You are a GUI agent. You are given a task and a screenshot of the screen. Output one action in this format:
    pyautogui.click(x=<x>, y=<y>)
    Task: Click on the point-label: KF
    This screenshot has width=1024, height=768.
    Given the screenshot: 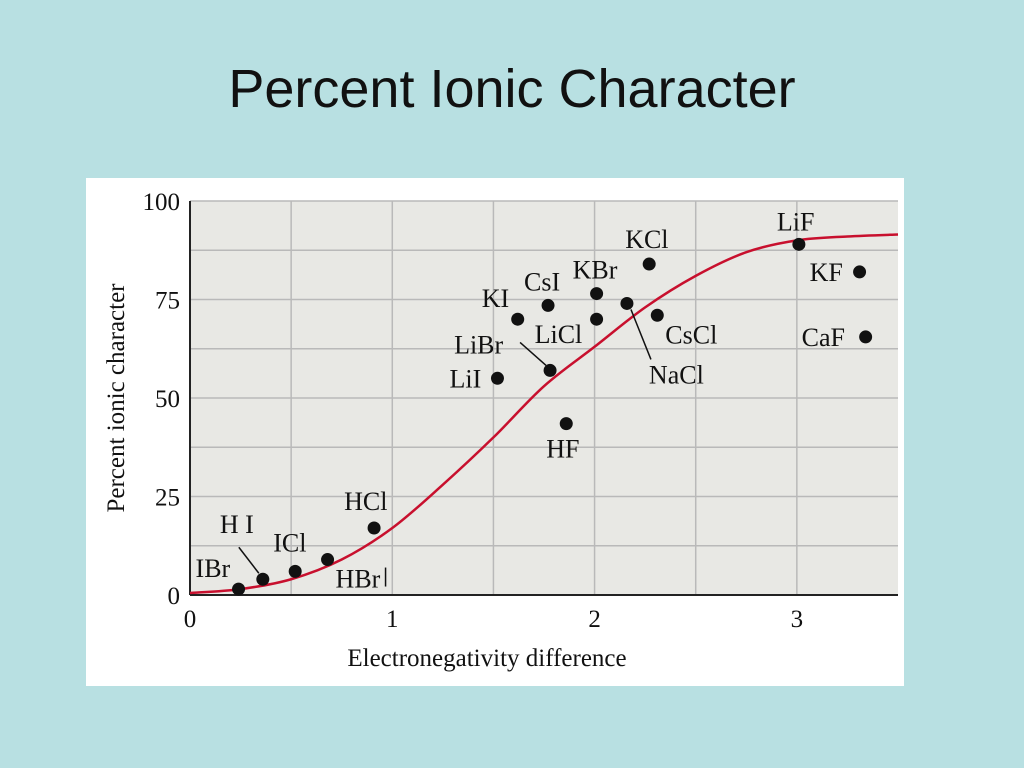 What is the action you would take?
    pyautogui.click(x=826, y=272)
    